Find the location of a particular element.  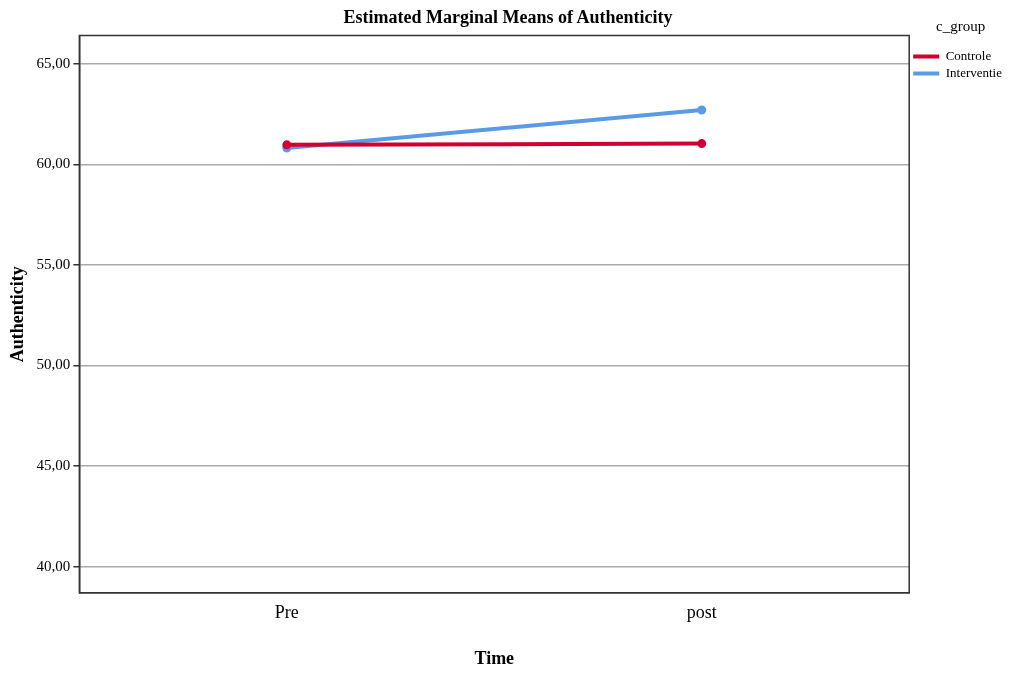

legend-title: c_group is located at coordinates (961, 26).